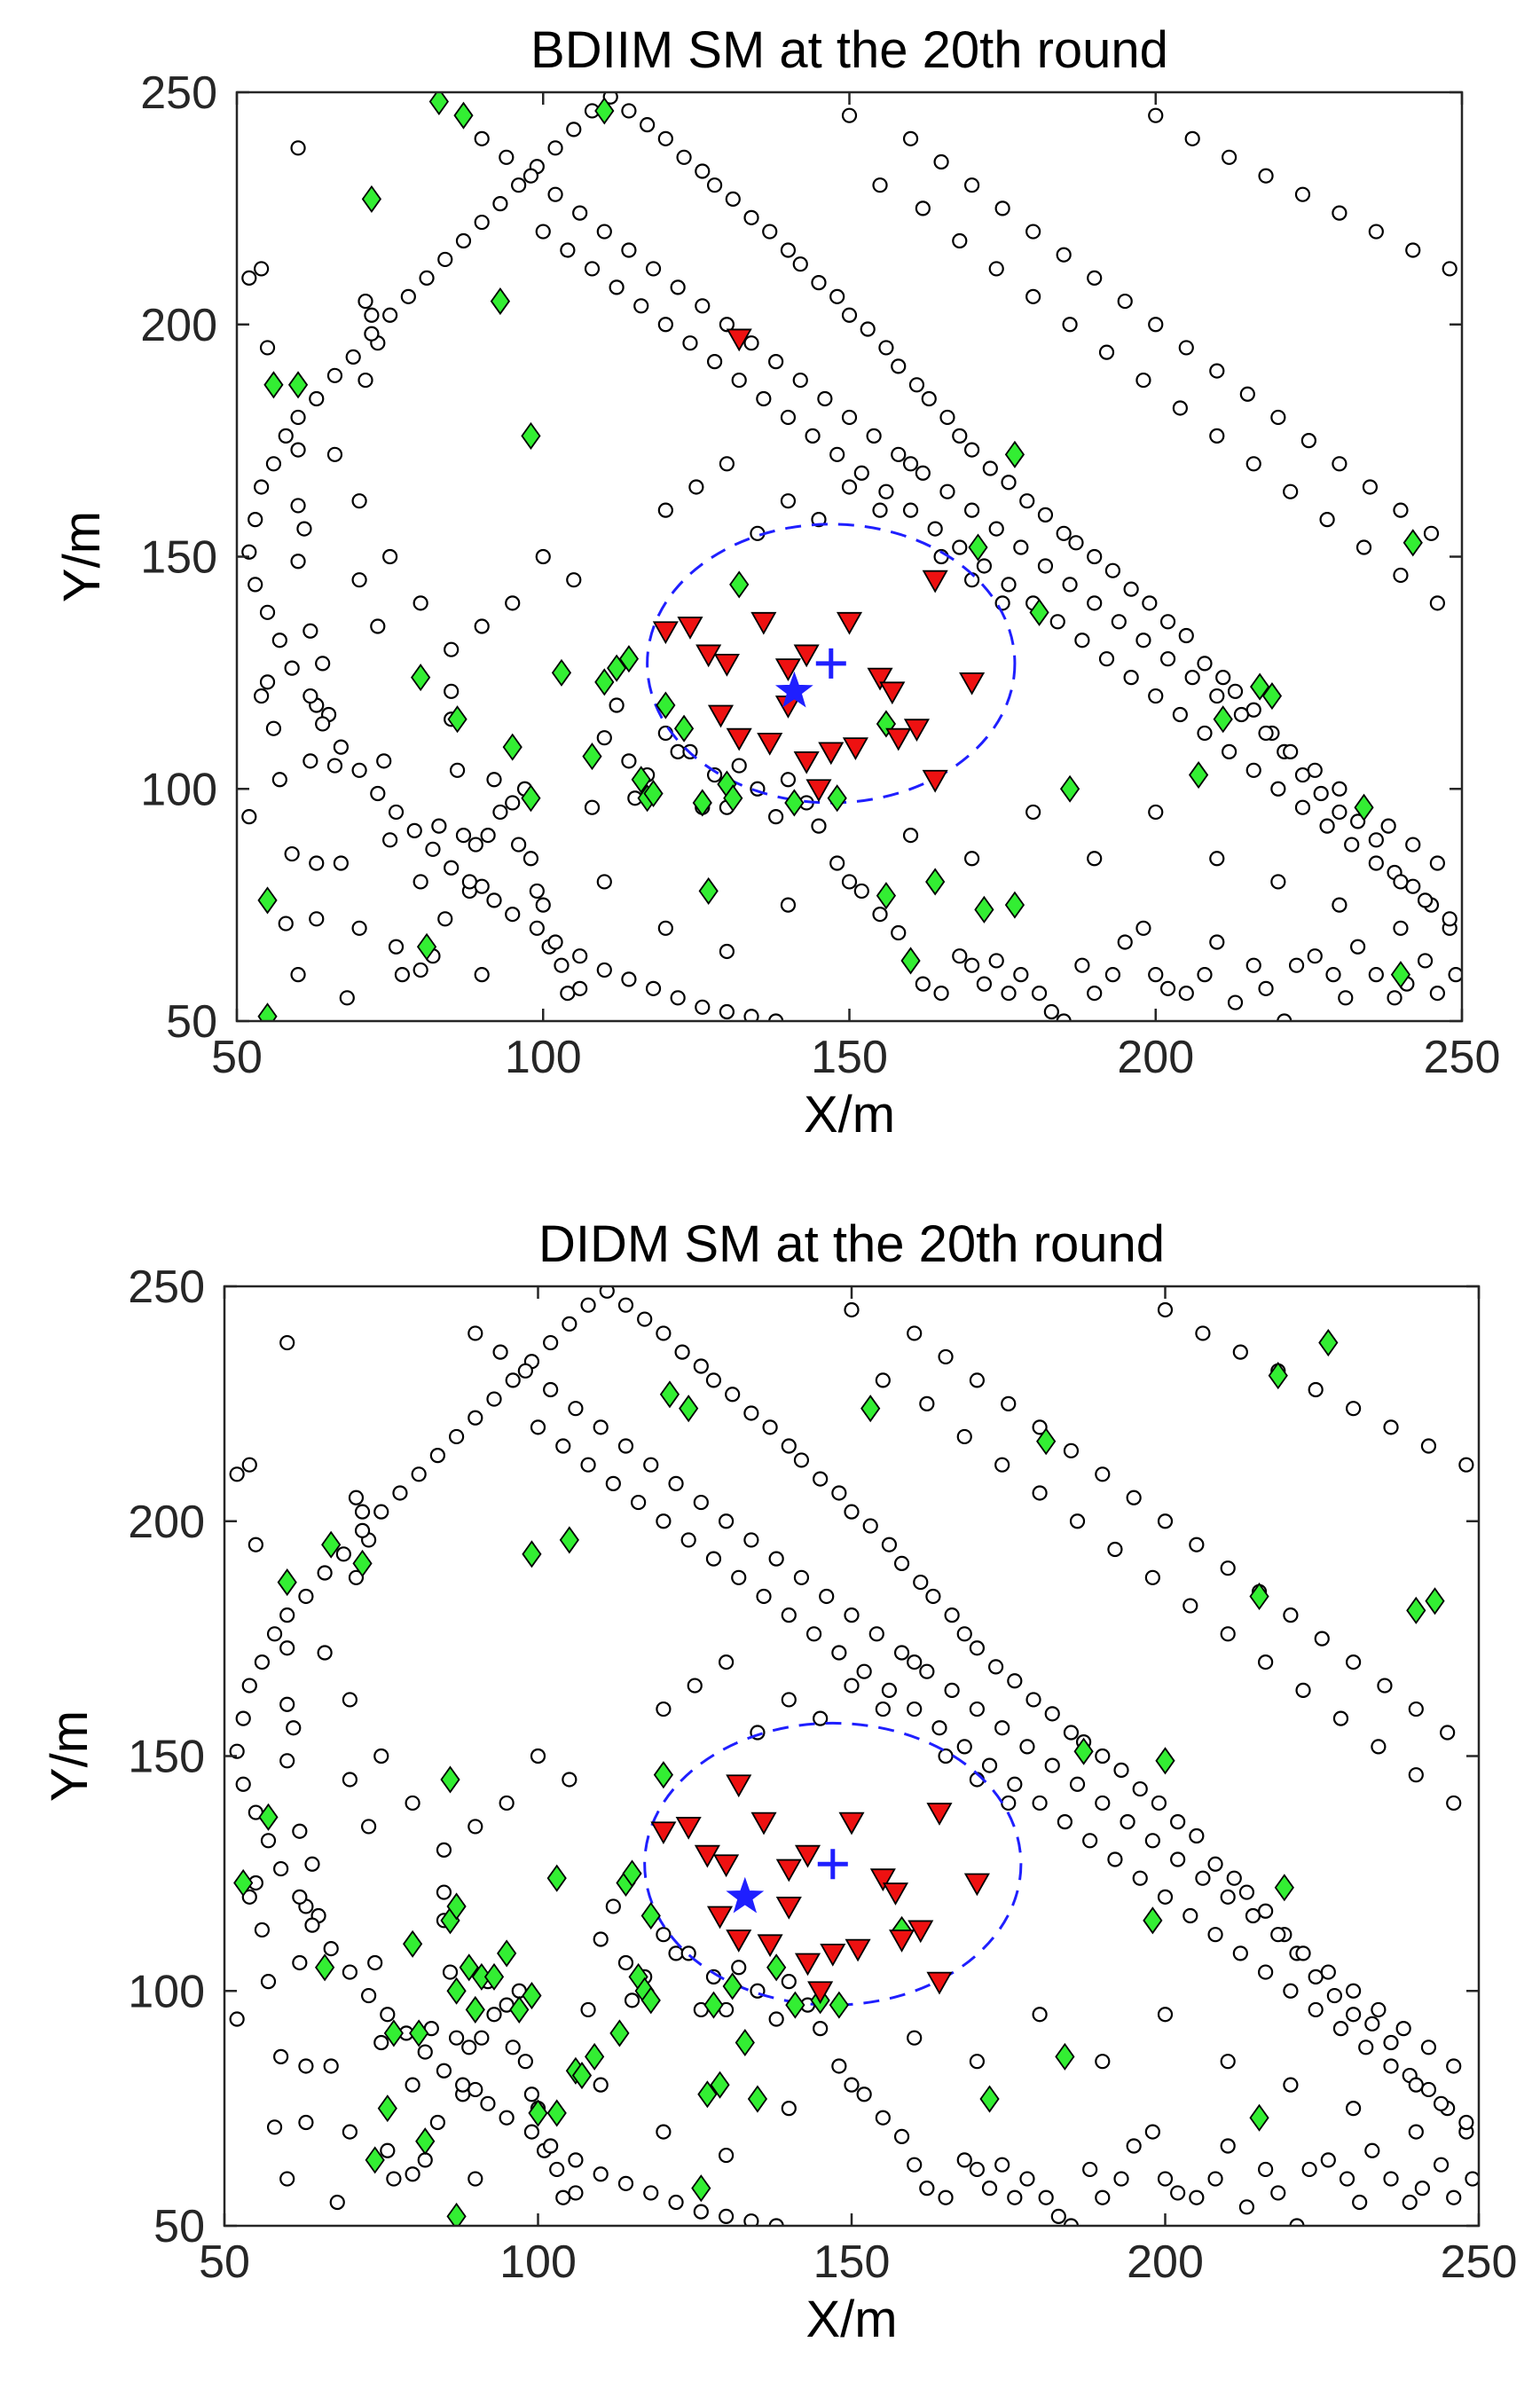 Image resolution: width=1540 pixels, height=2405 pixels. Describe the element at coordinates (852, 2262) in the screenshot. I see `x-tick-label: 150` at that location.